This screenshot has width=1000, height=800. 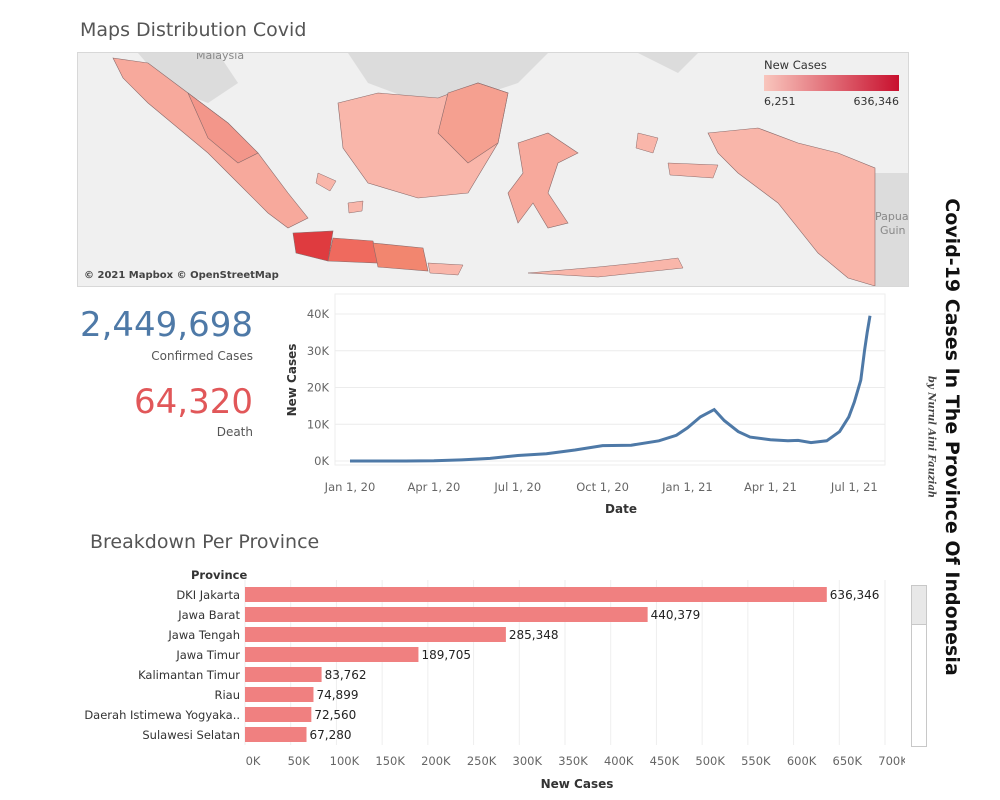 What do you see at coordinates (220, 57) in the screenshot?
I see `malaysia-label: Malaysia` at bounding box center [220, 57].